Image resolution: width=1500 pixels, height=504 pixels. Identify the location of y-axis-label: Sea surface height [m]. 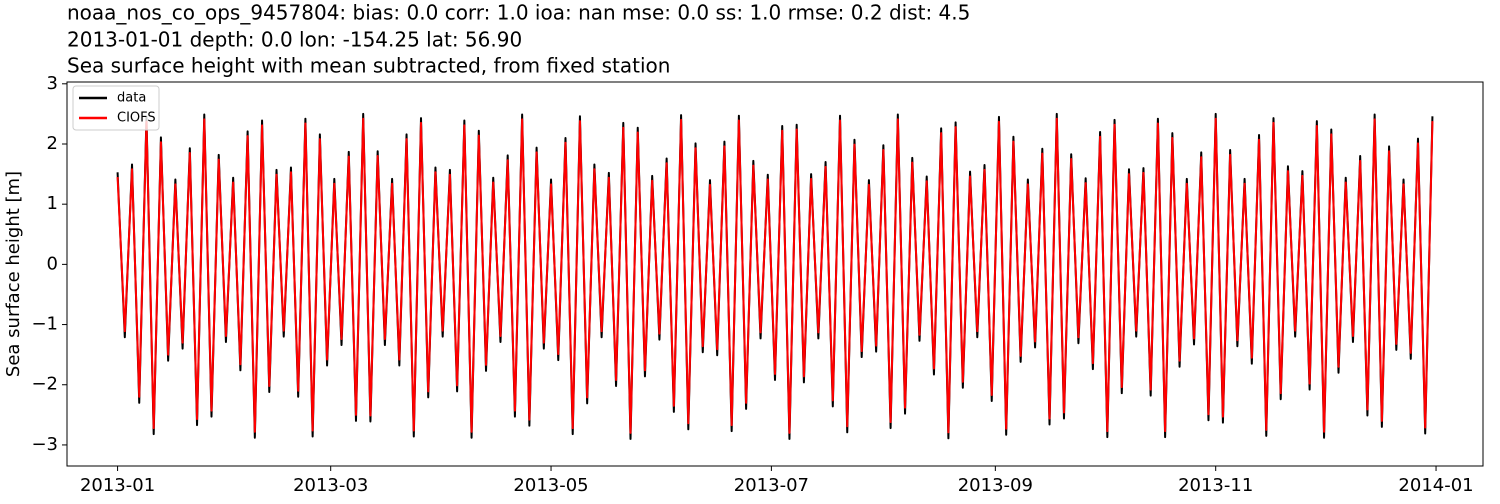
(13, 274).